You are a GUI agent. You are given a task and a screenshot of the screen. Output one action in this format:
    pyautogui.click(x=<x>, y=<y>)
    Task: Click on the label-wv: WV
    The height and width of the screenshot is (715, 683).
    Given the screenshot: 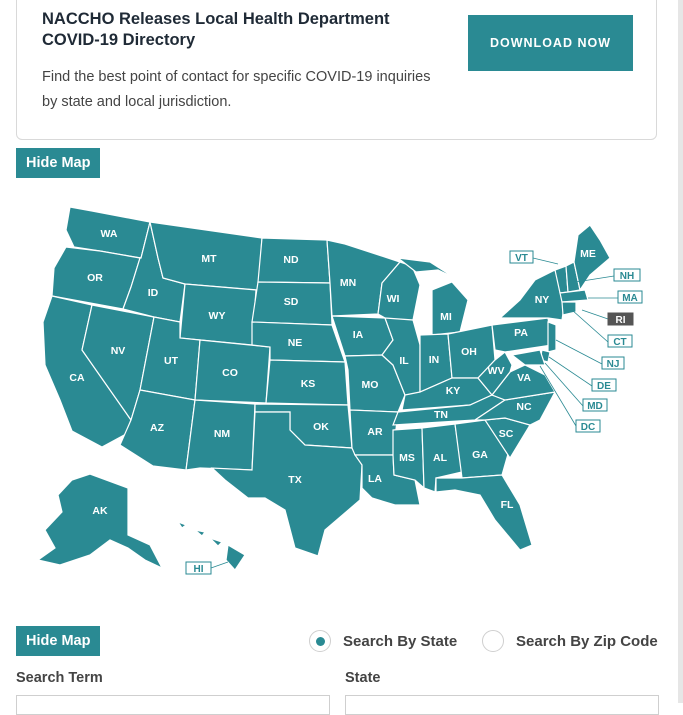 What is the action you would take?
    pyautogui.click(x=496, y=371)
    